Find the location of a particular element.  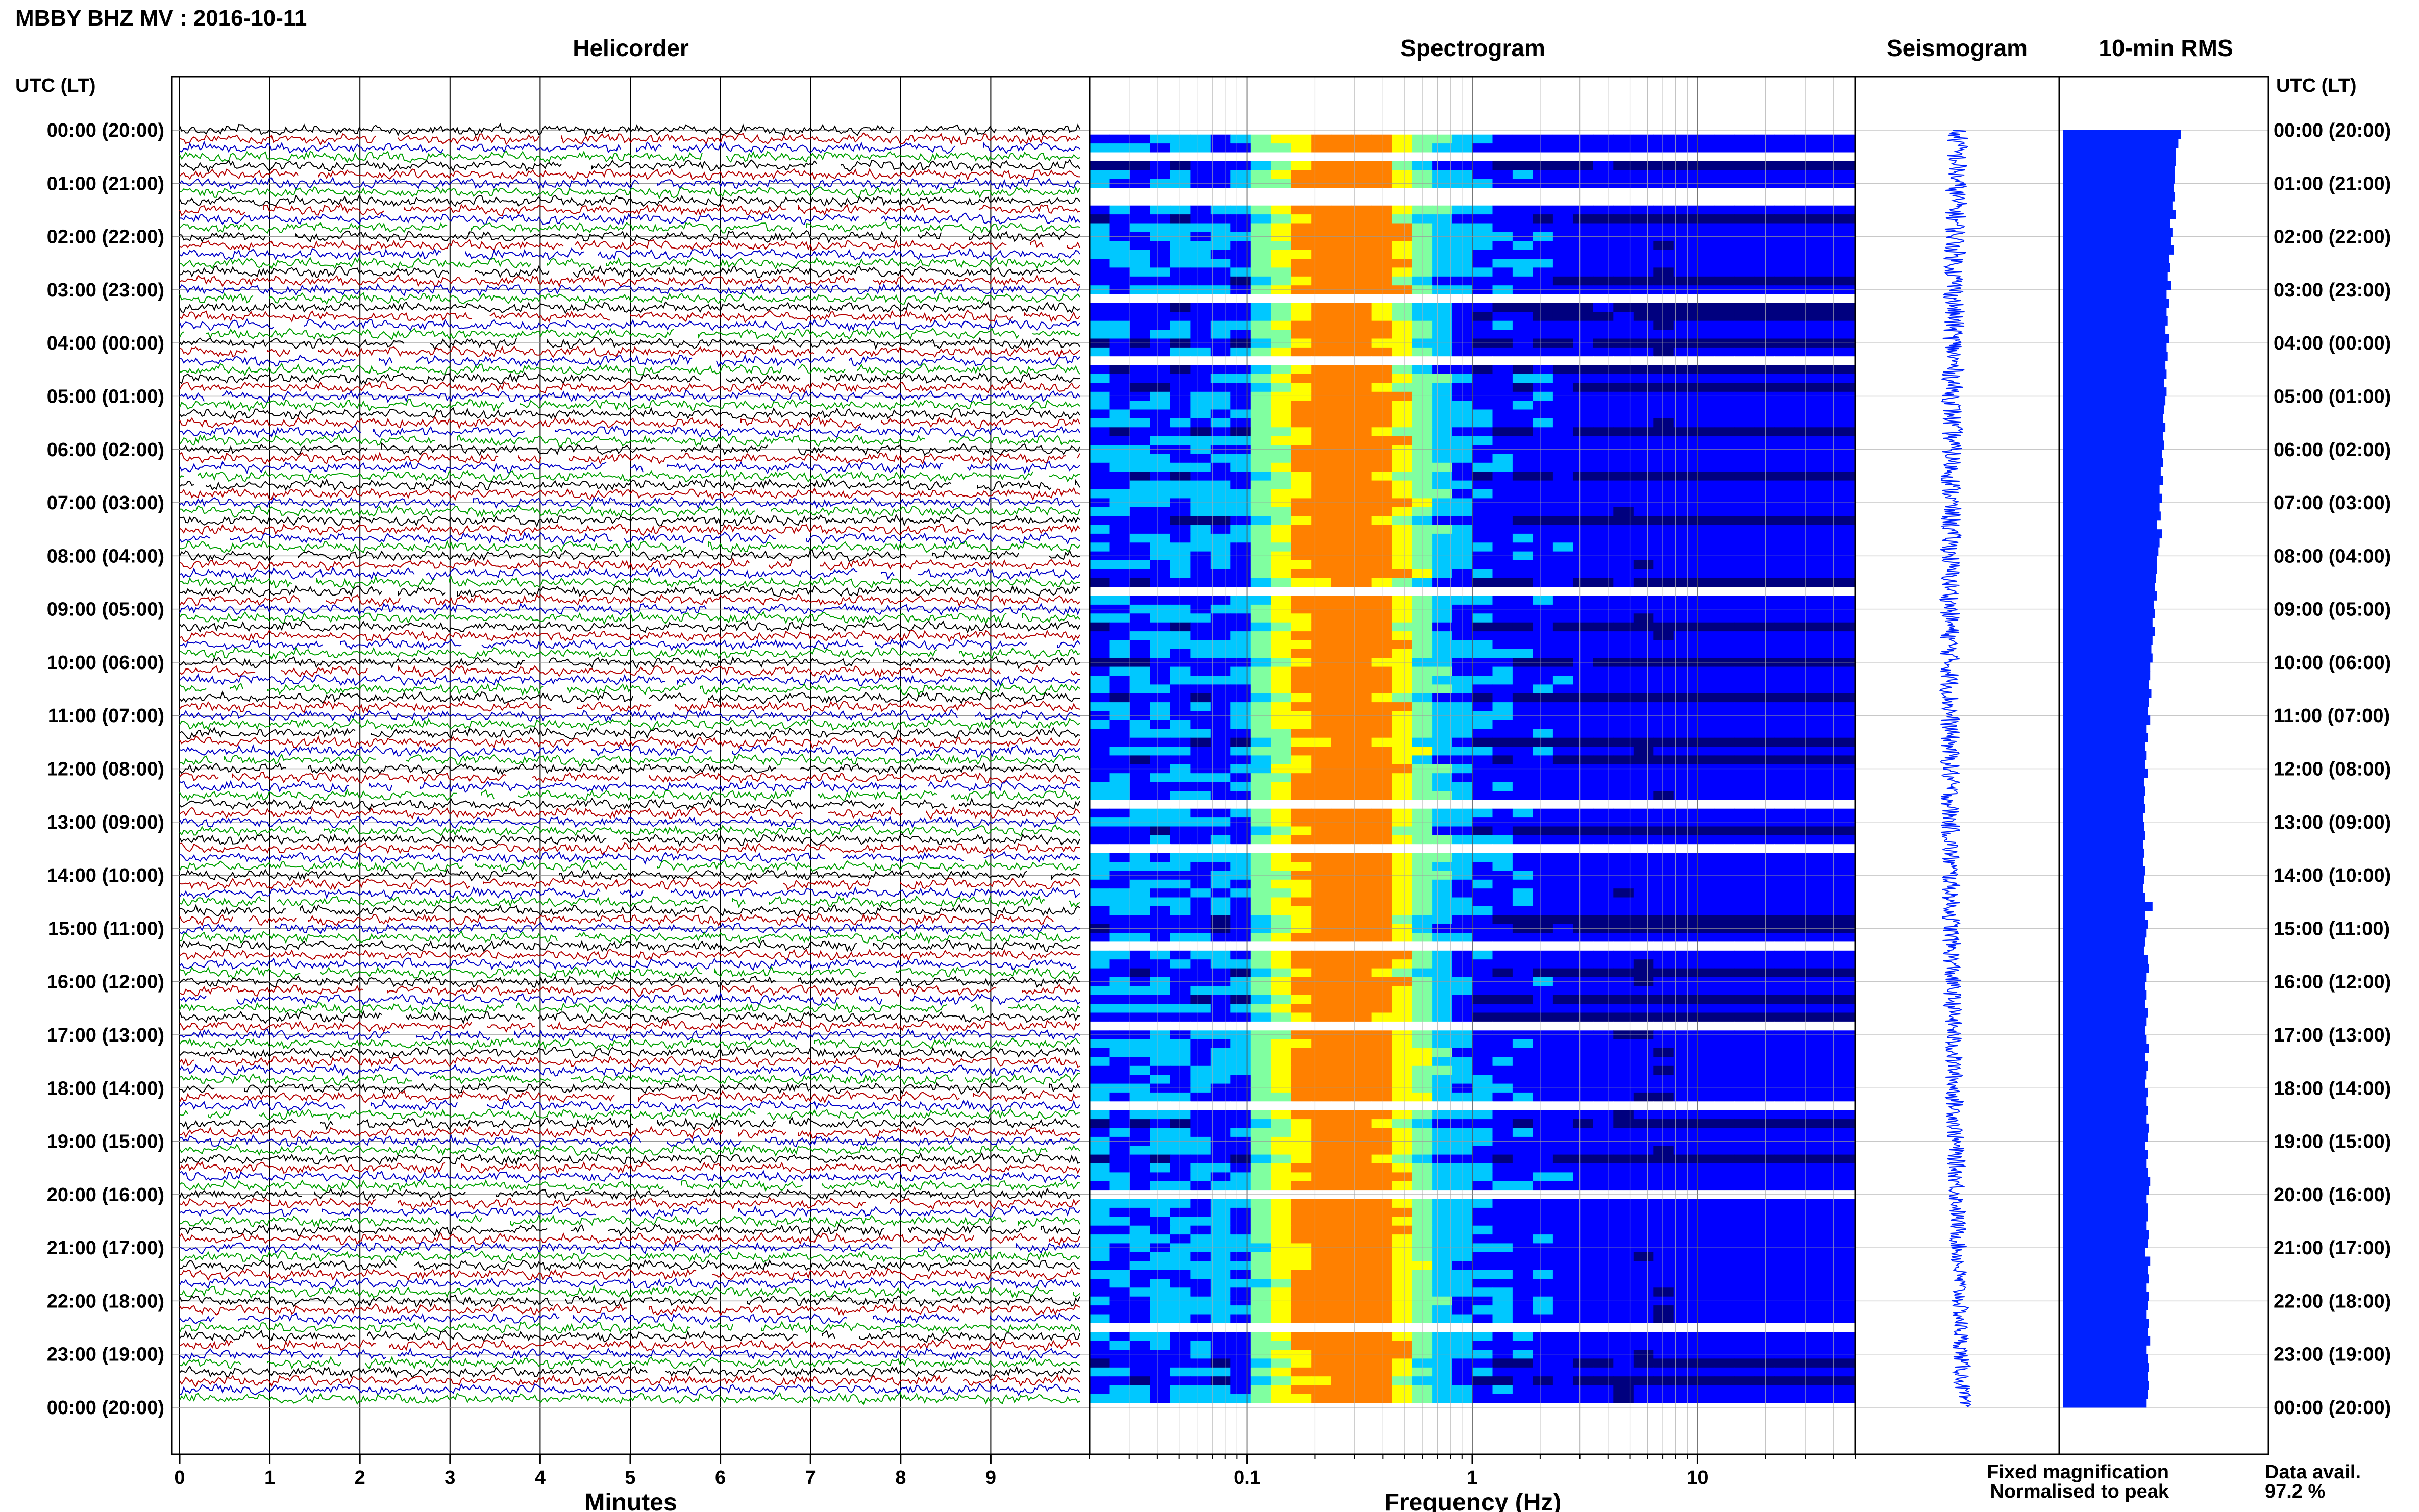

time-label-left: 04:00 (00:00) is located at coordinates (105, 343).